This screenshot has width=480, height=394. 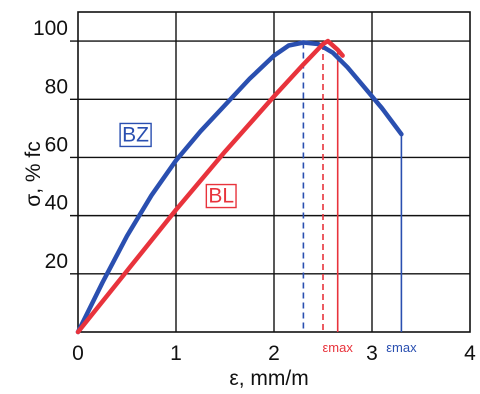 What do you see at coordinates (268, 378) in the screenshot?
I see `x-axis-title: ε, mm/m` at bounding box center [268, 378].